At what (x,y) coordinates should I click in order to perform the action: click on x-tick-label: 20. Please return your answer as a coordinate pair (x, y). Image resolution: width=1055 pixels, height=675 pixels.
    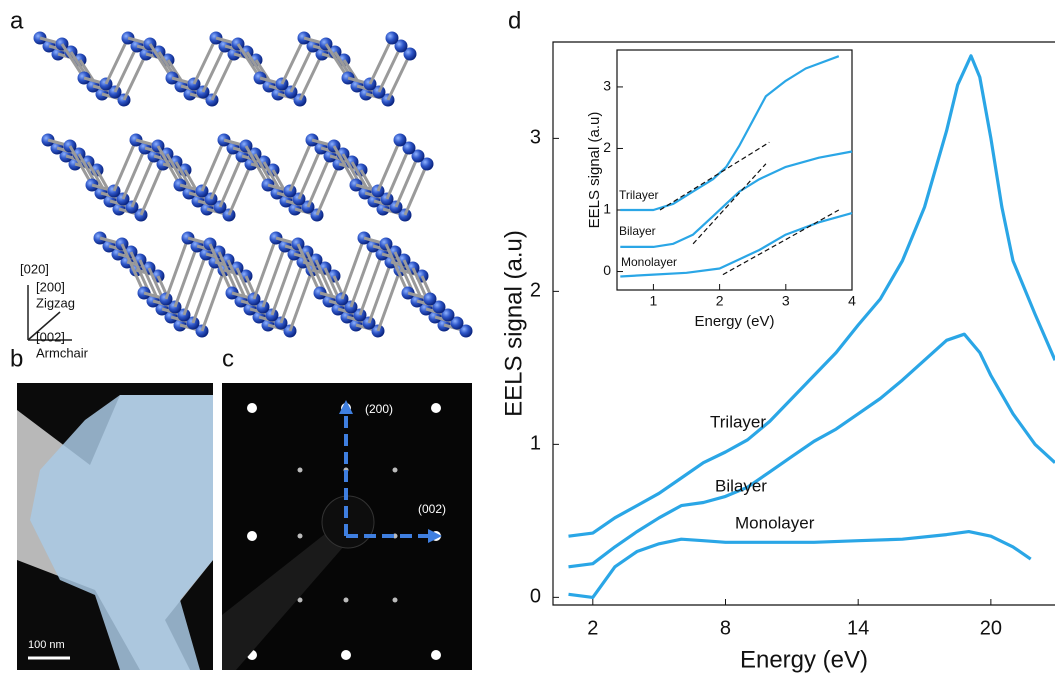
    Looking at the image, I should click on (991, 628).